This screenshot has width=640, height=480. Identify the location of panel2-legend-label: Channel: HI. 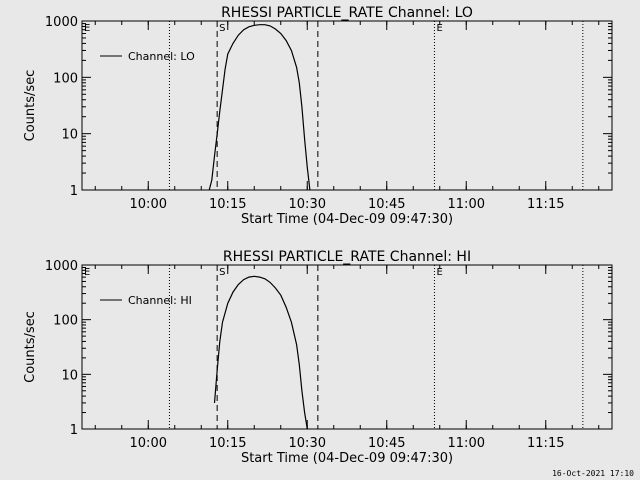
(160, 300).